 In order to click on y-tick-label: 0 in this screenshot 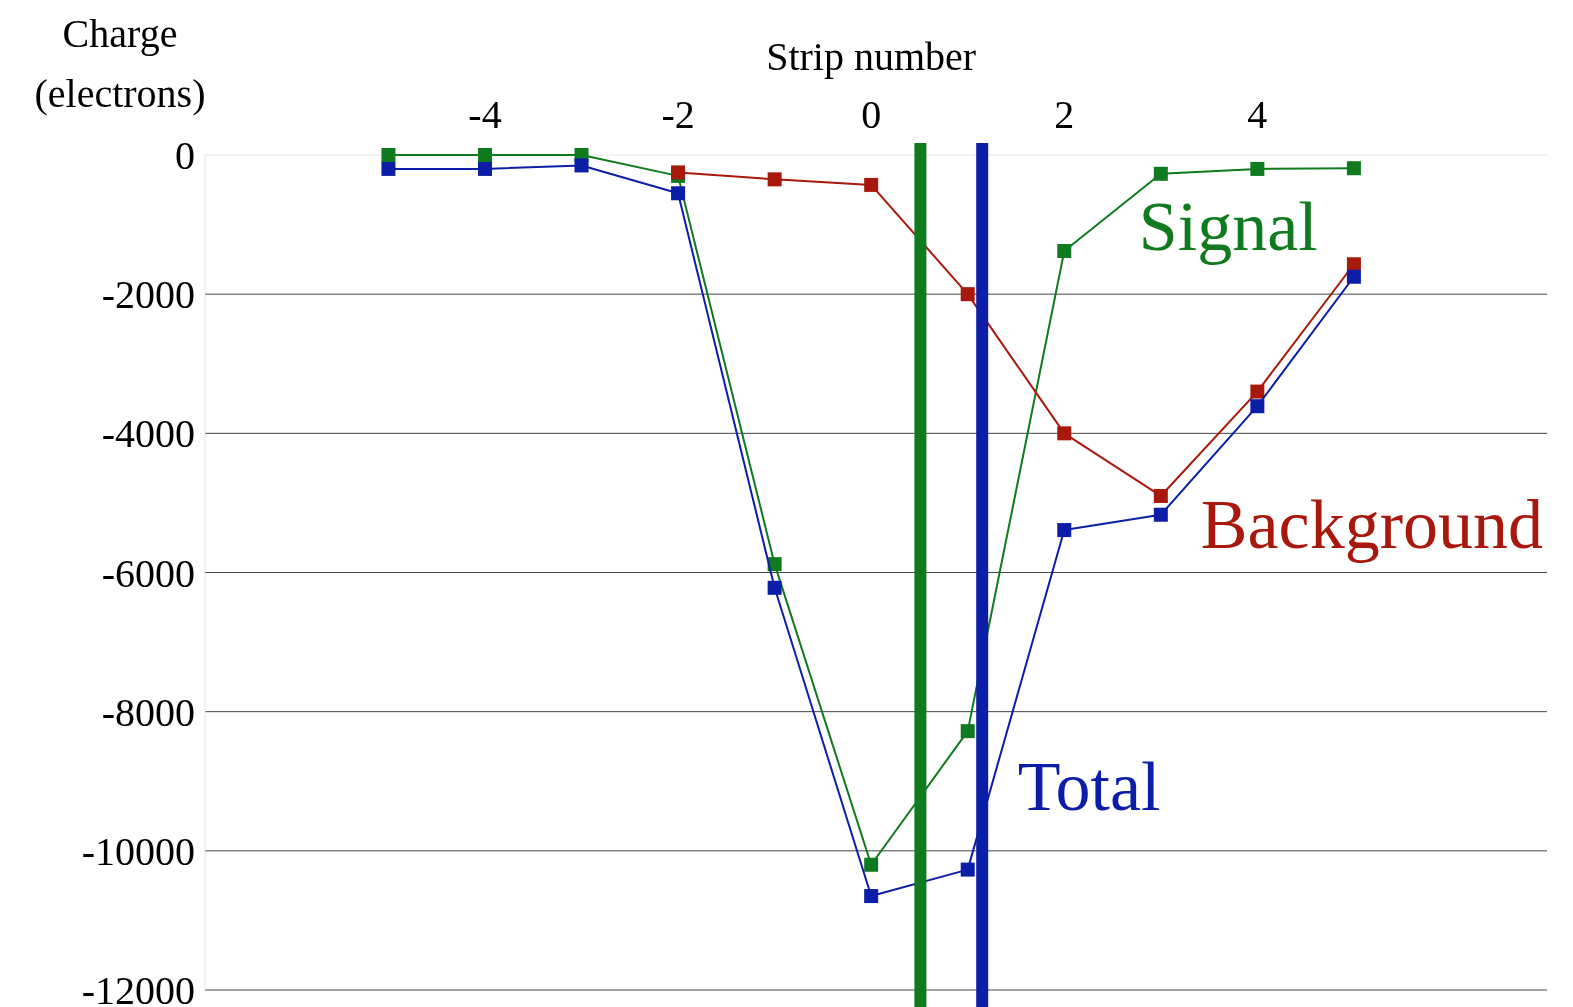, I will do `click(185, 155)`.